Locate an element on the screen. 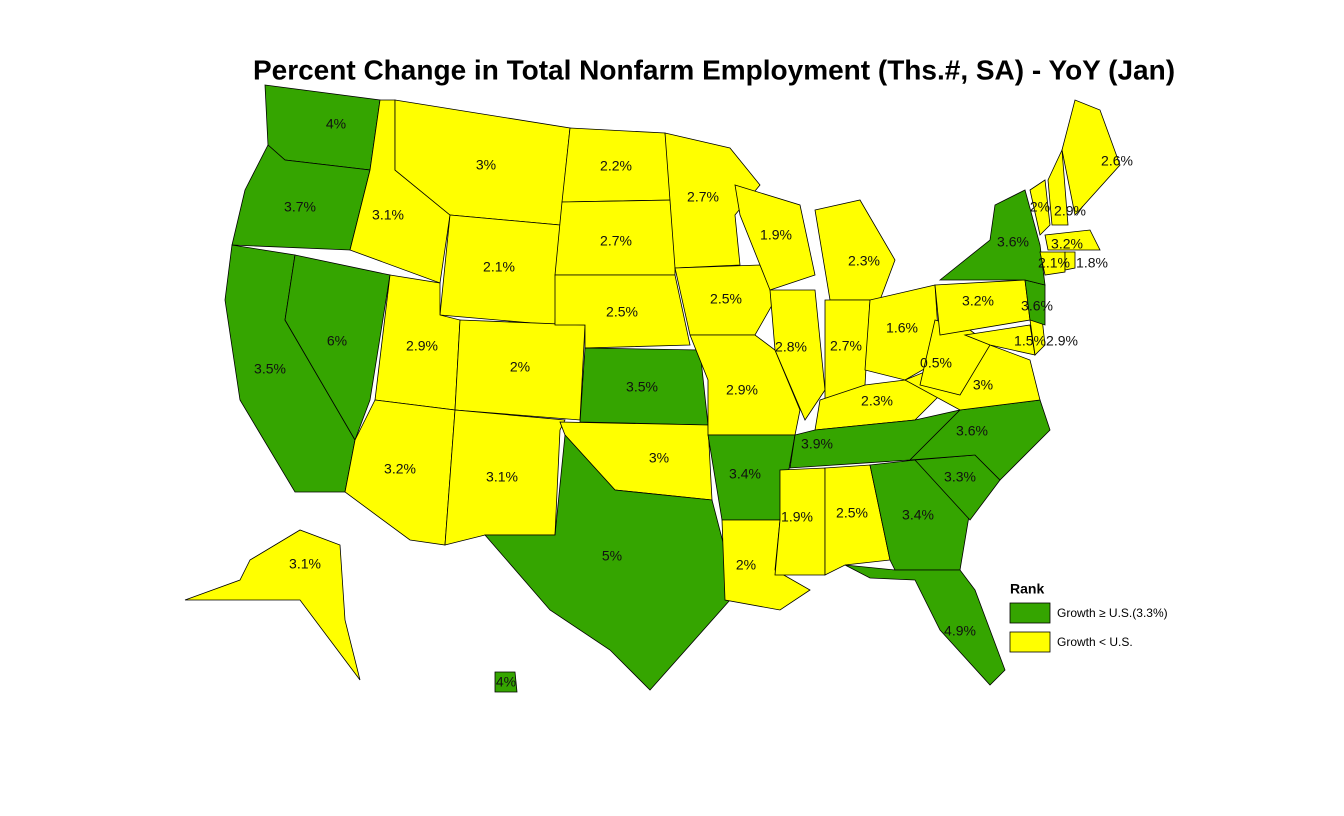  legend-label: Growth ≥ U.S.(3.3%) is located at coordinates (1112, 613).